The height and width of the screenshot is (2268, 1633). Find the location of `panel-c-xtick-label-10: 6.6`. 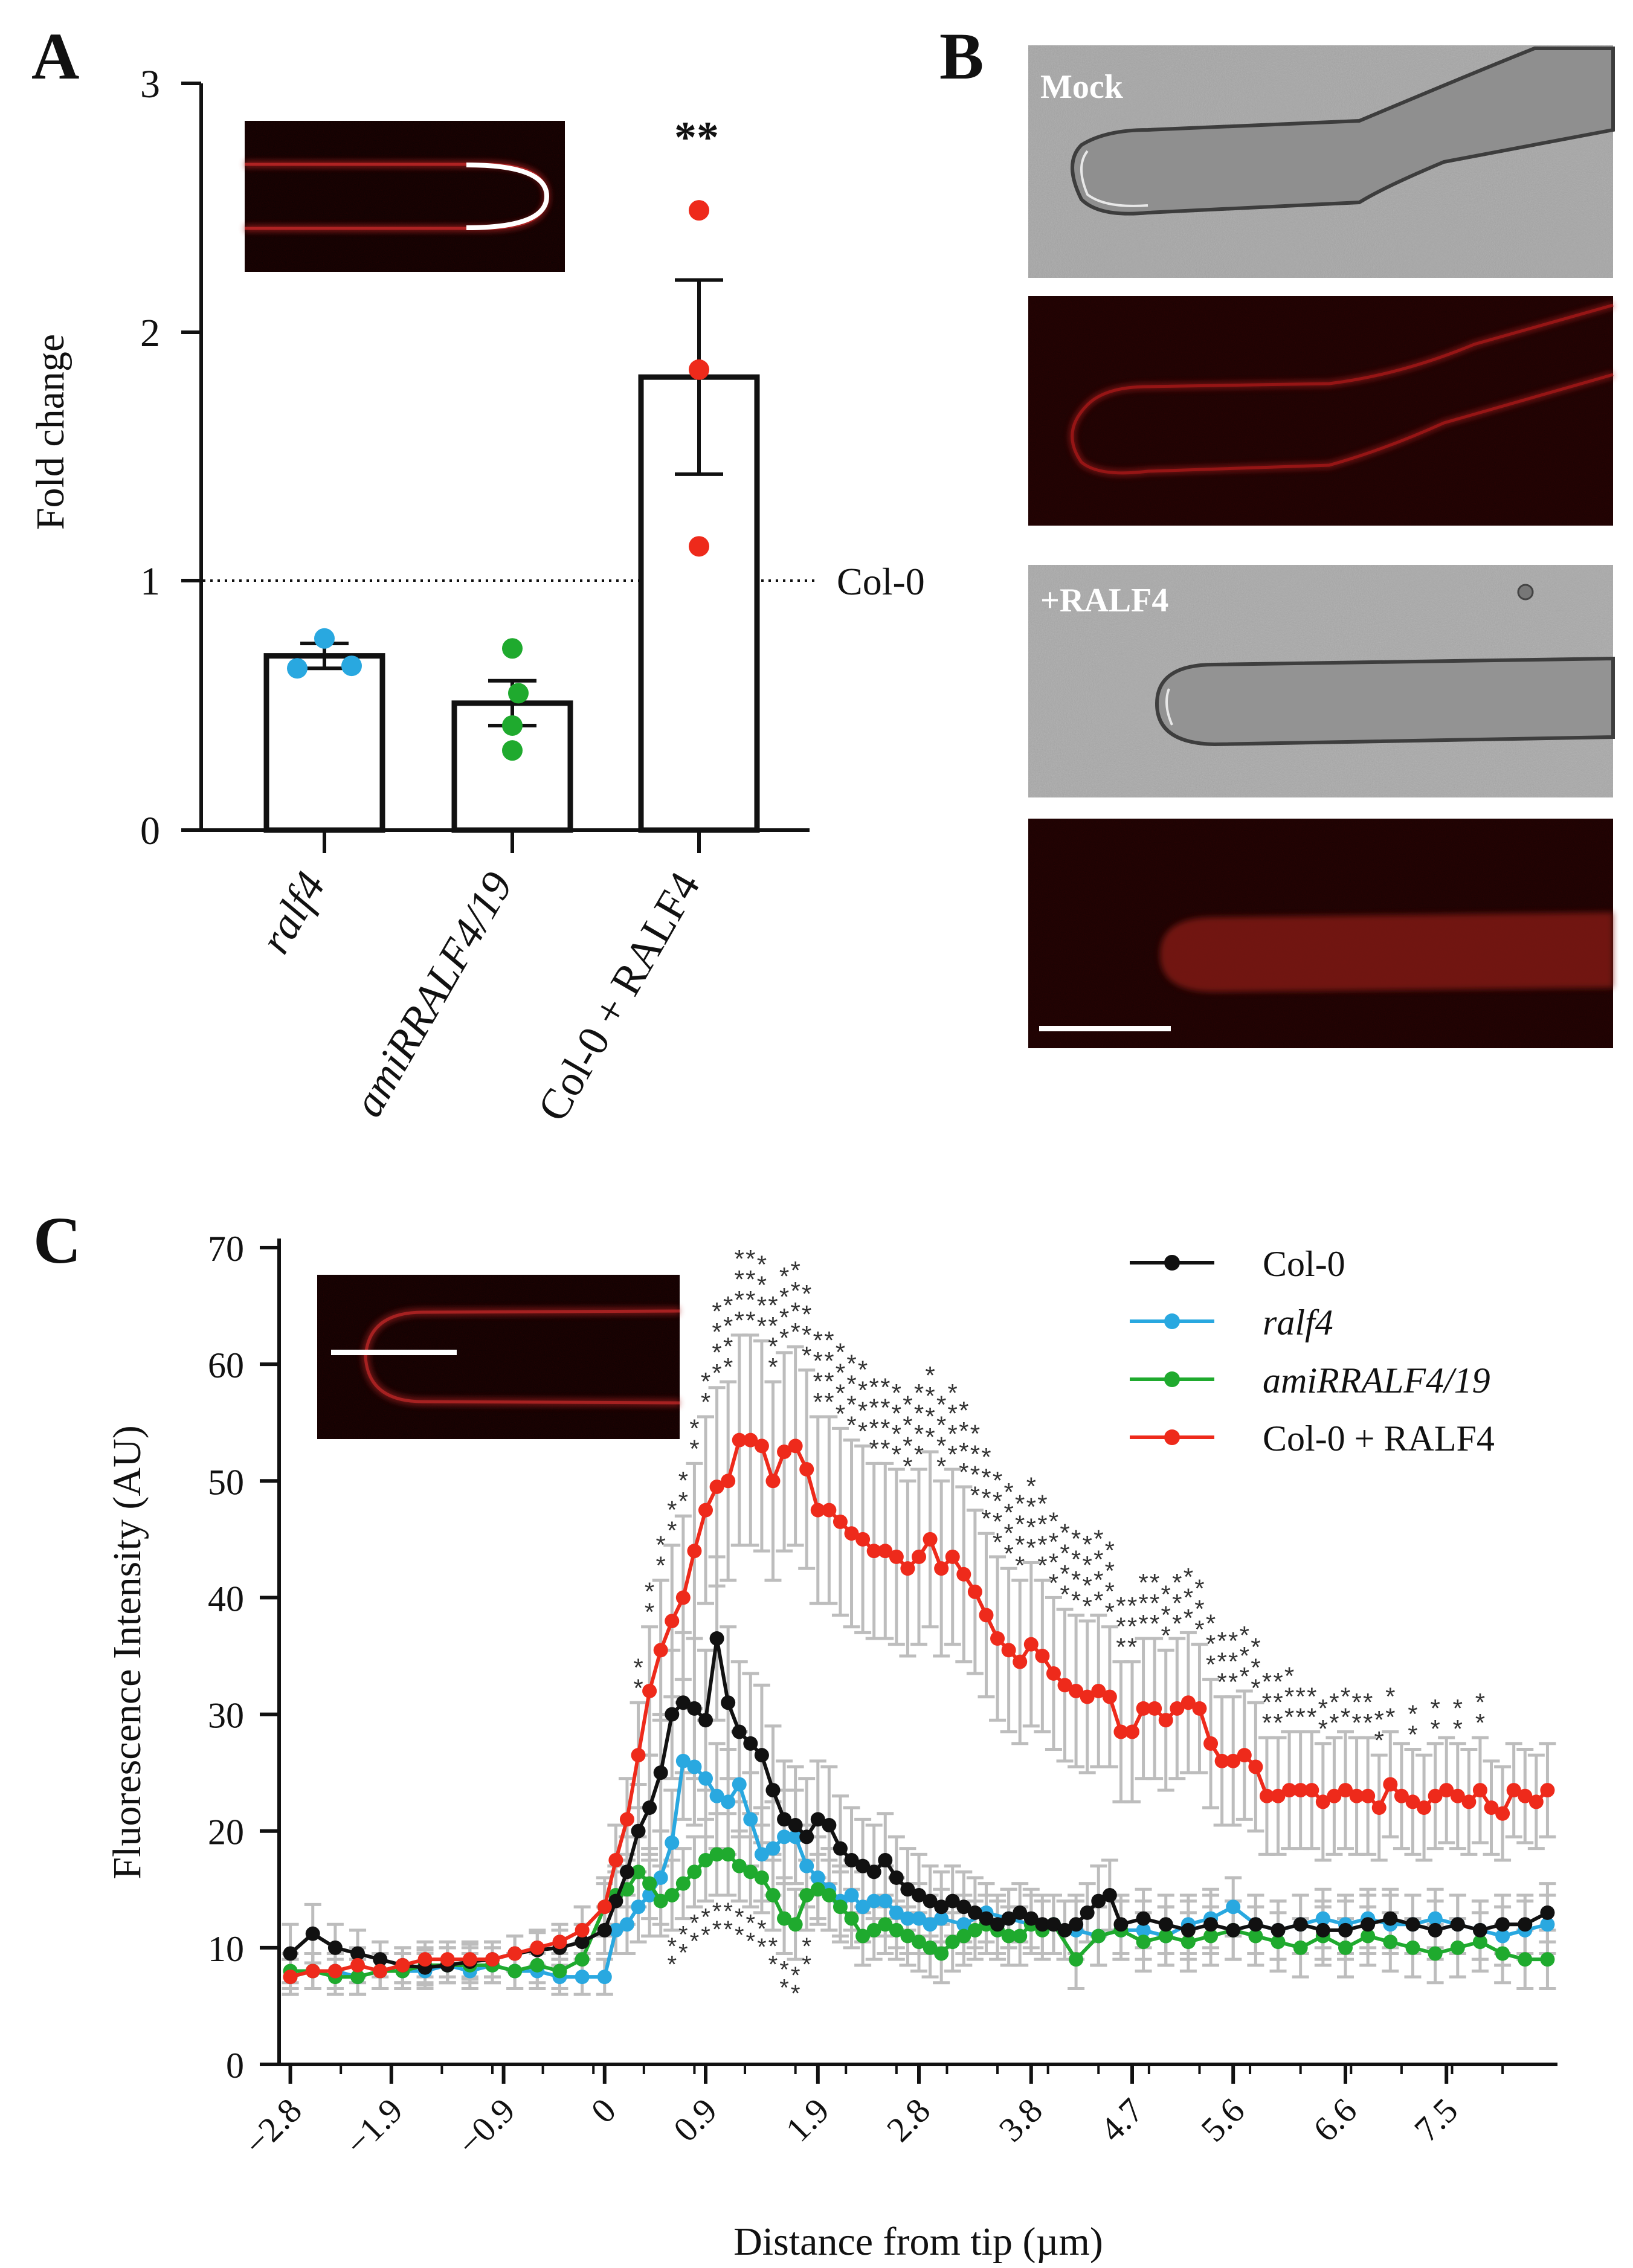

panel-c-xtick-label-10: 6.6 is located at coordinates (1335, 2119).